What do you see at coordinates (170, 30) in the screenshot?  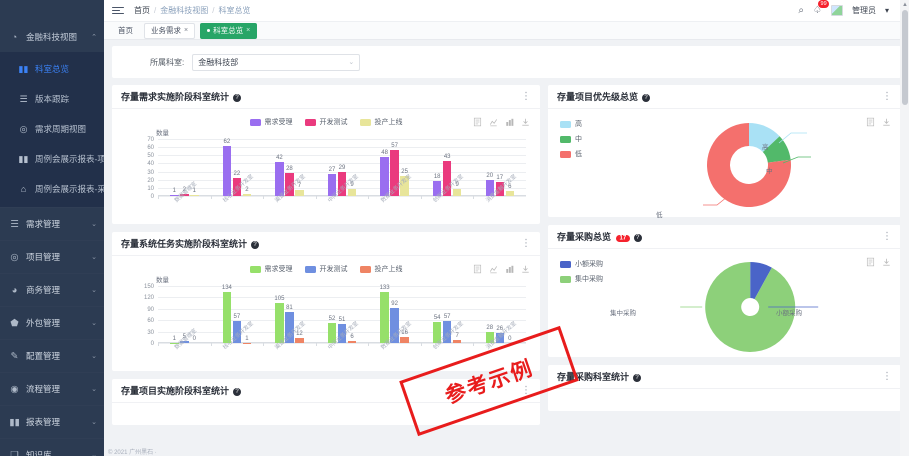 I see `tab-business-demand: 业务需求 ×` at bounding box center [170, 30].